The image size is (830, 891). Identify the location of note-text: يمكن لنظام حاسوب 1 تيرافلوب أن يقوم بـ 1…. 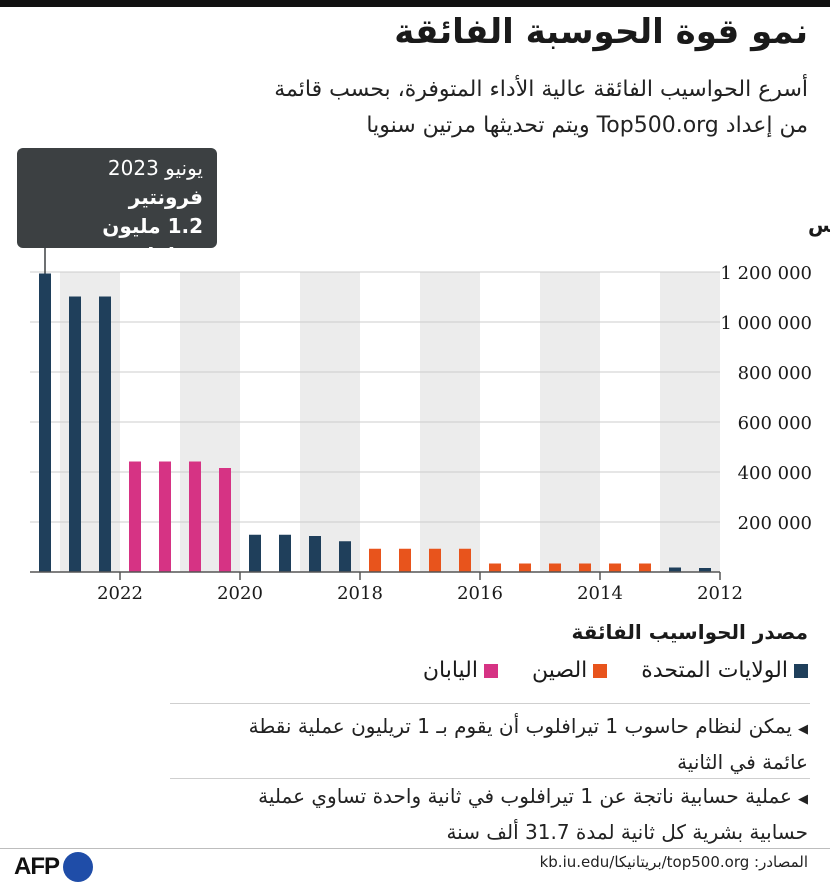
(528, 744).